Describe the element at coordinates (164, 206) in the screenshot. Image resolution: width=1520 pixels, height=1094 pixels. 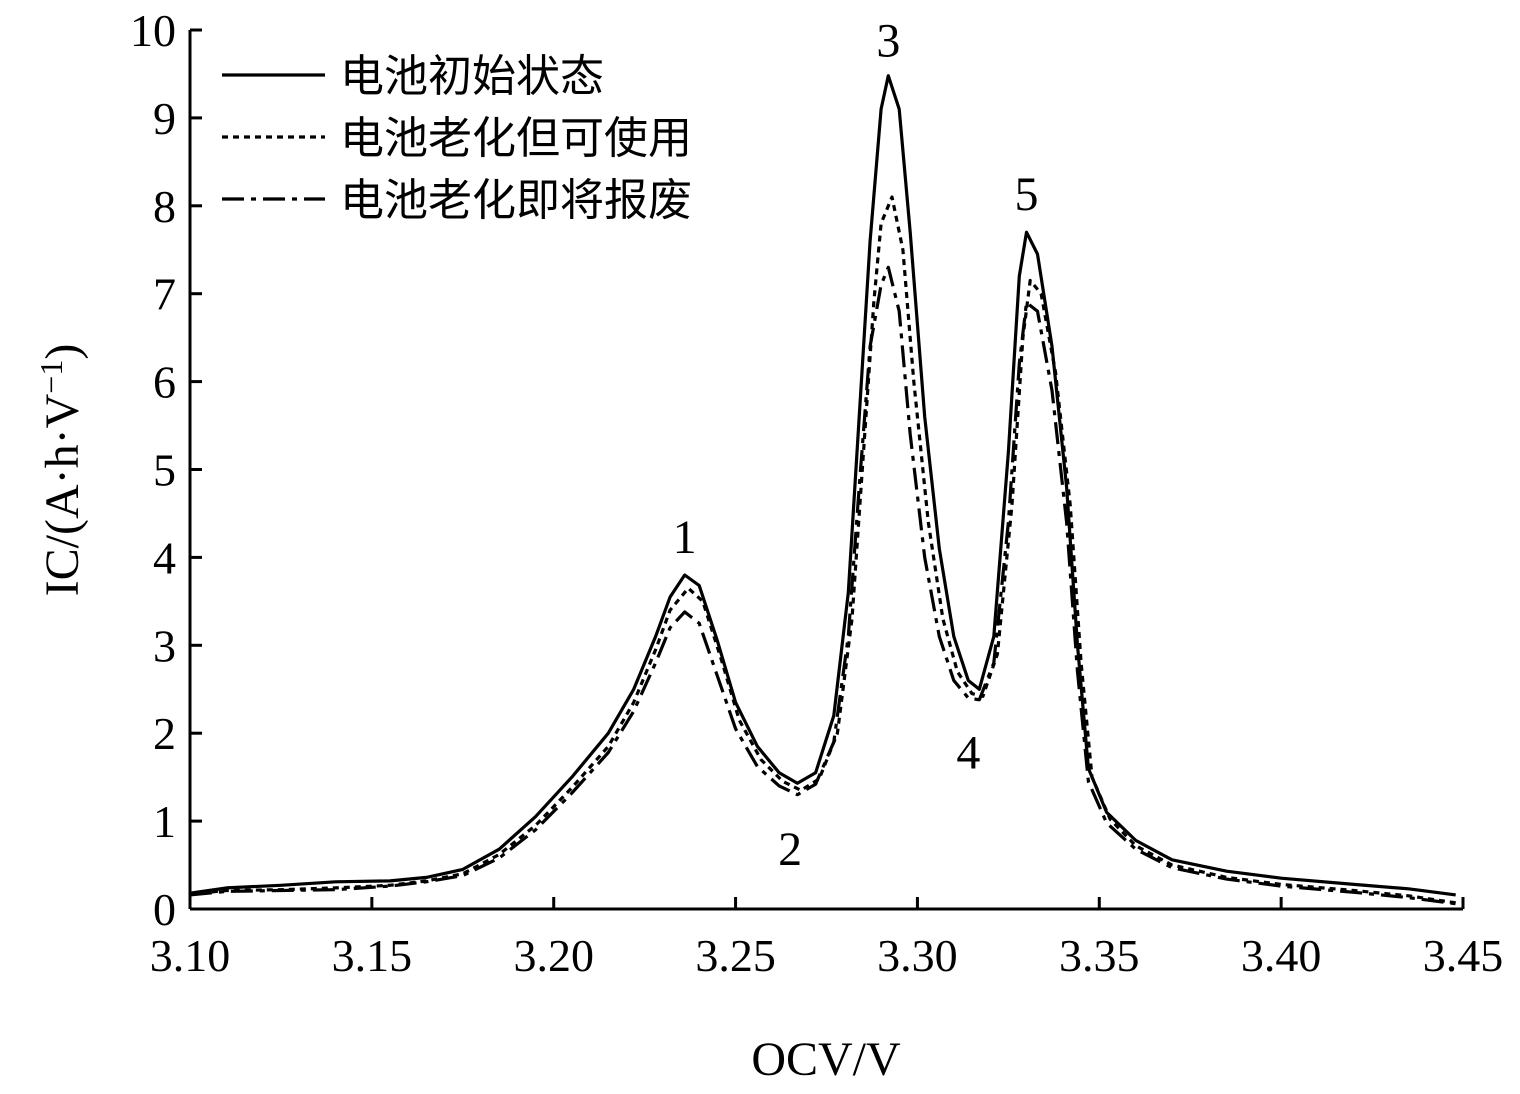
I see `y-tick-label: 8` at that location.